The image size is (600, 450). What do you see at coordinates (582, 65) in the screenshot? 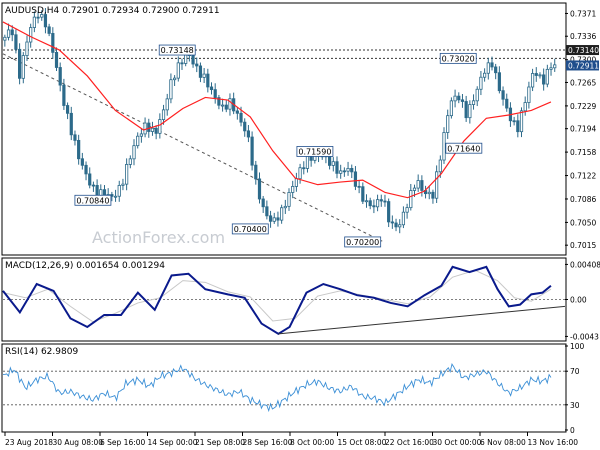
I see `current-price-box` at bounding box center [582, 65].